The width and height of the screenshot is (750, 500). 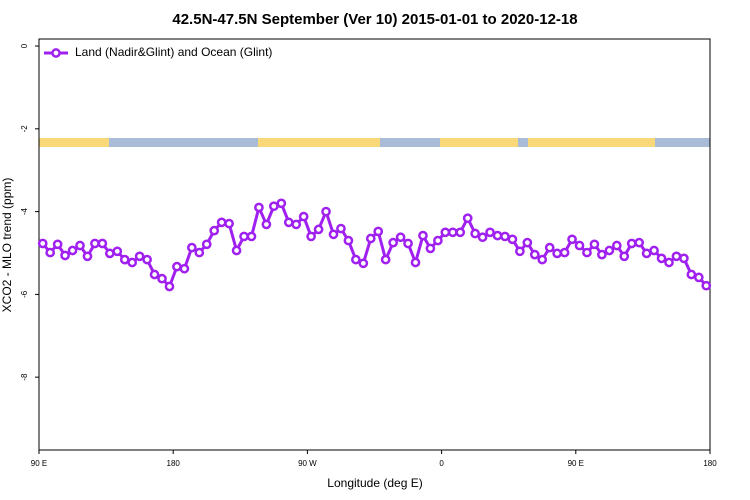 I want to click on y-tick-label: -2, so click(x=24, y=129).